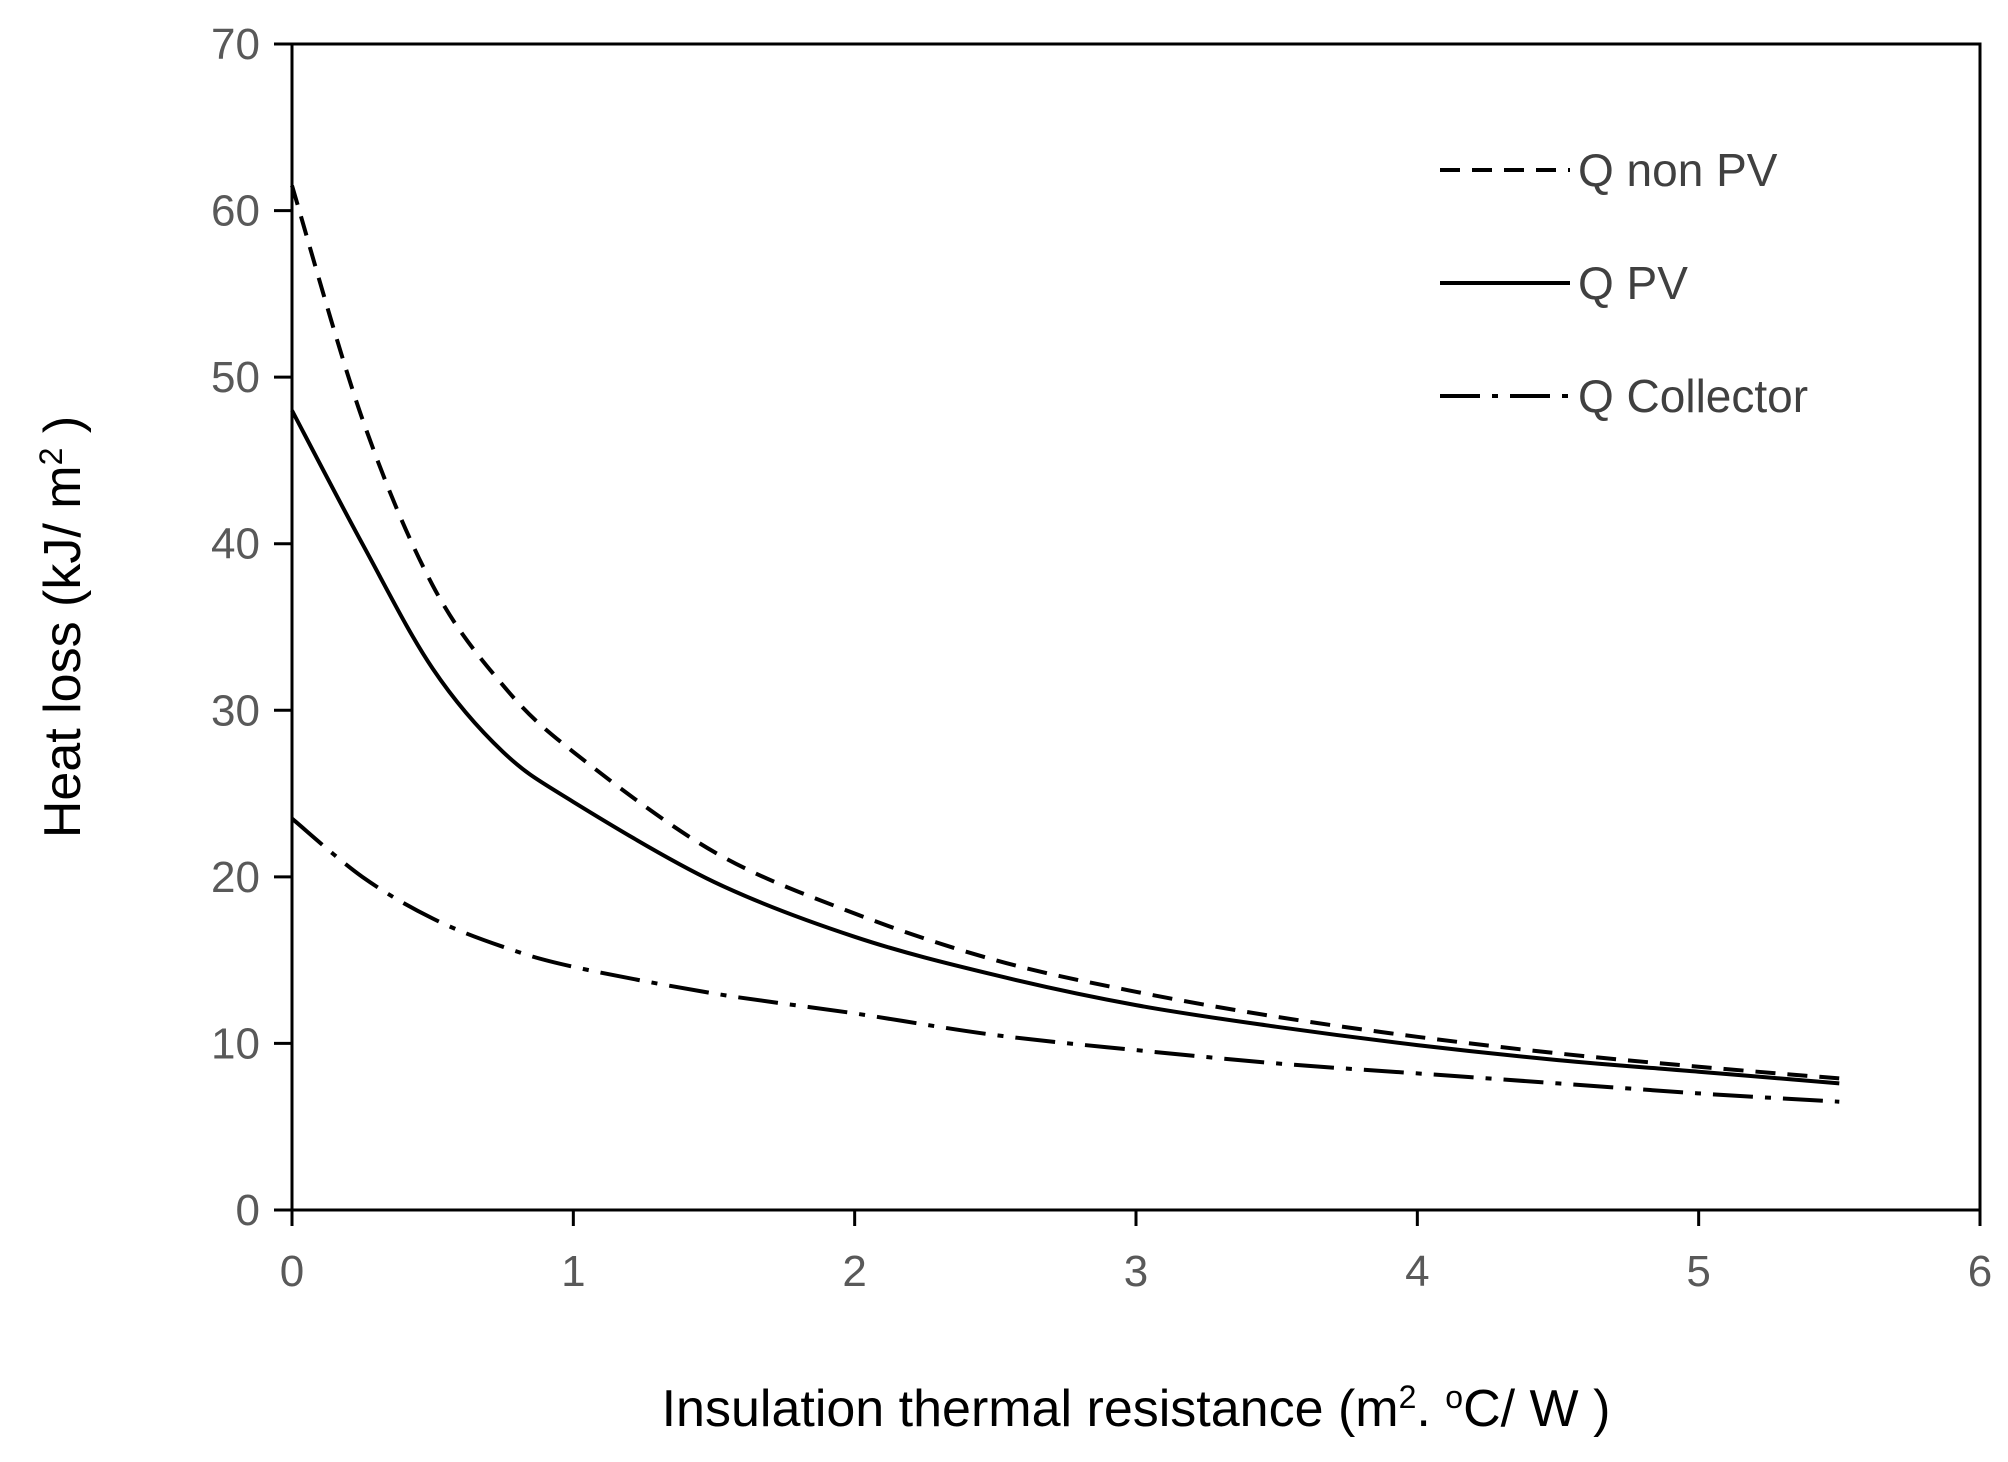 This screenshot has width=2008, height=1462. I want to click on legend-label-q-collector: Q Collector, so click(1693, 396).